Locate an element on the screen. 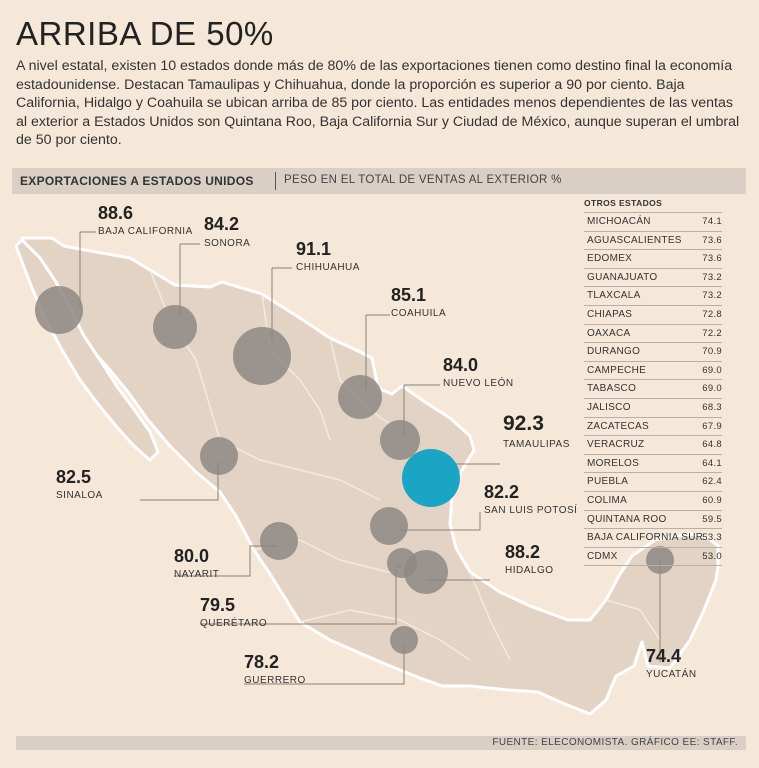  value-nuevo-leon: 84.0 is located at coordinates (461, 365).